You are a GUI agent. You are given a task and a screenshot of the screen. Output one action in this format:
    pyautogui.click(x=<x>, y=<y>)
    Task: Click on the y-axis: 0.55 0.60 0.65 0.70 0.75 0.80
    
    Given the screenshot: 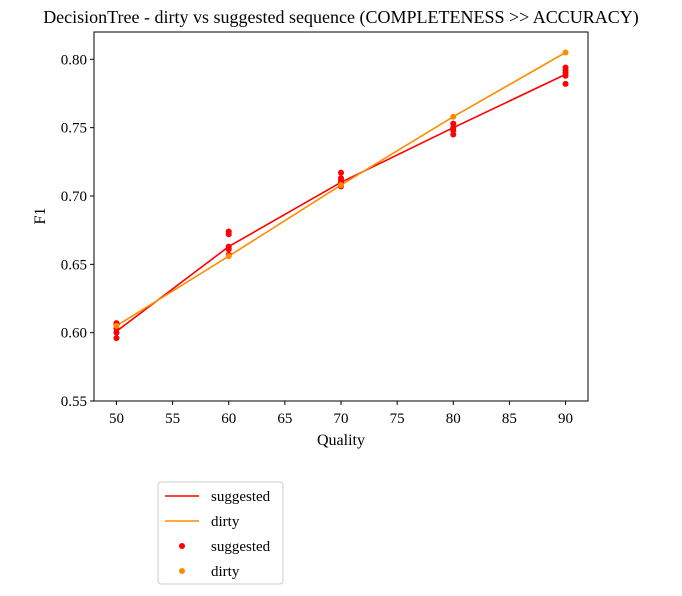 What is the action you would take?
    pyautogui.click(x=77, y=231)
    